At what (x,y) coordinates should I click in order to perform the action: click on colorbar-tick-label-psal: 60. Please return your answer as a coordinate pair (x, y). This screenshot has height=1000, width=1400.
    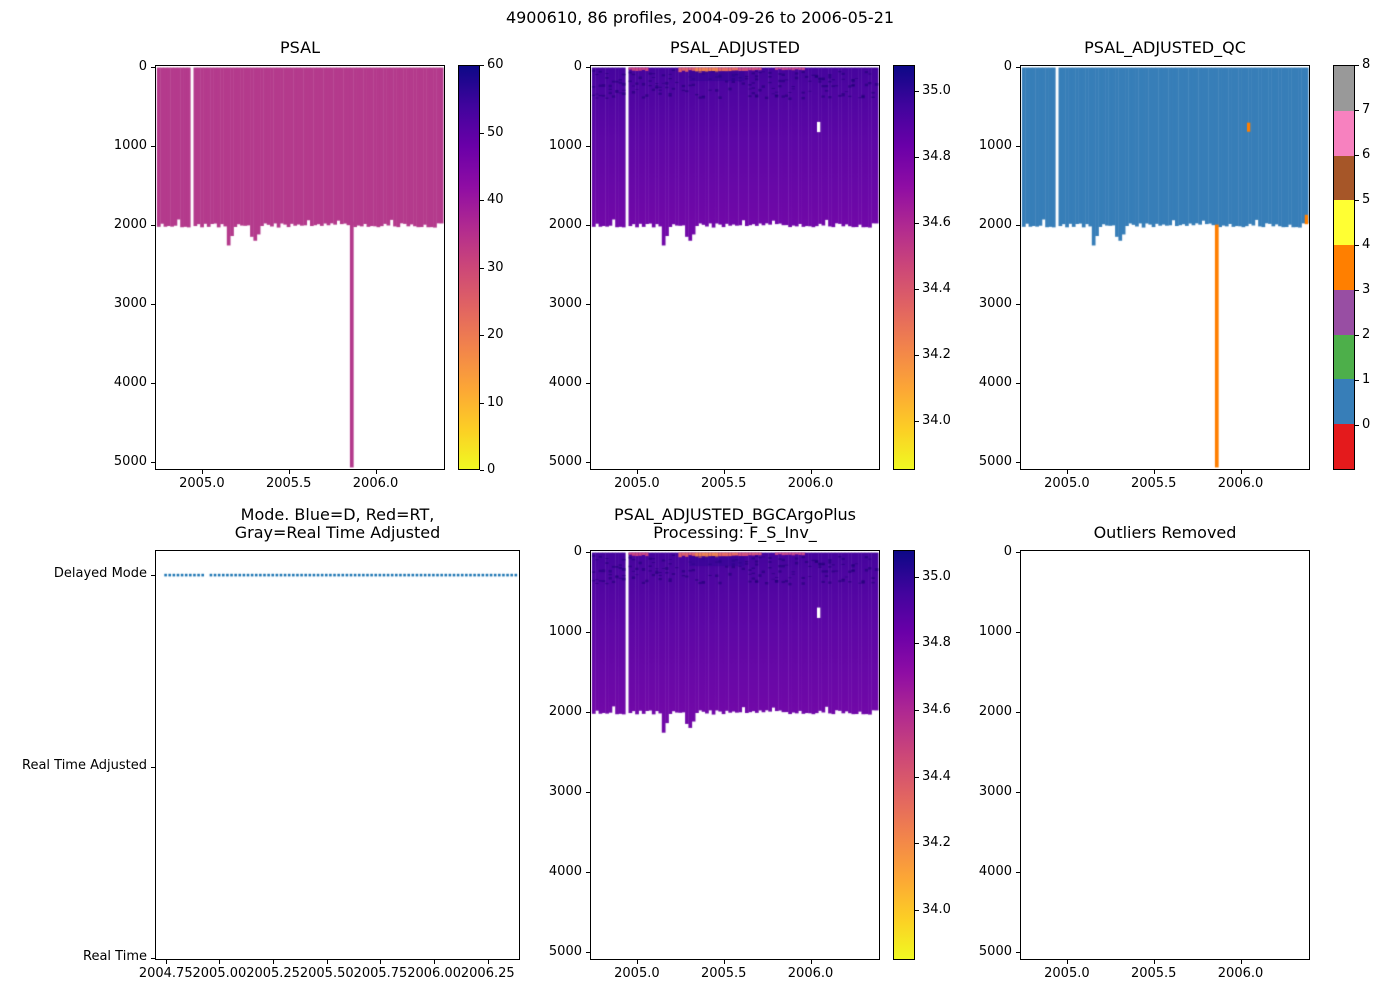
    Looking at the image, I should click on (495, 64).